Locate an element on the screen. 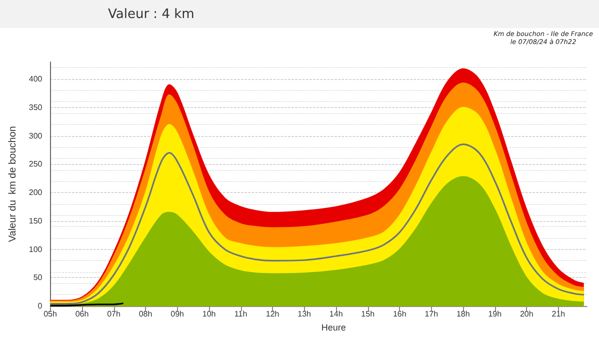 The image size is (599, 337). x-tick-label: 19h is located at coordinates (495, 314).